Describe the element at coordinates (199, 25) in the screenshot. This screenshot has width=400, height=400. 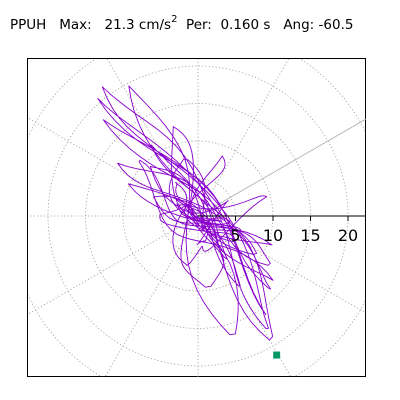
I see `per-label: Per:` at that location.